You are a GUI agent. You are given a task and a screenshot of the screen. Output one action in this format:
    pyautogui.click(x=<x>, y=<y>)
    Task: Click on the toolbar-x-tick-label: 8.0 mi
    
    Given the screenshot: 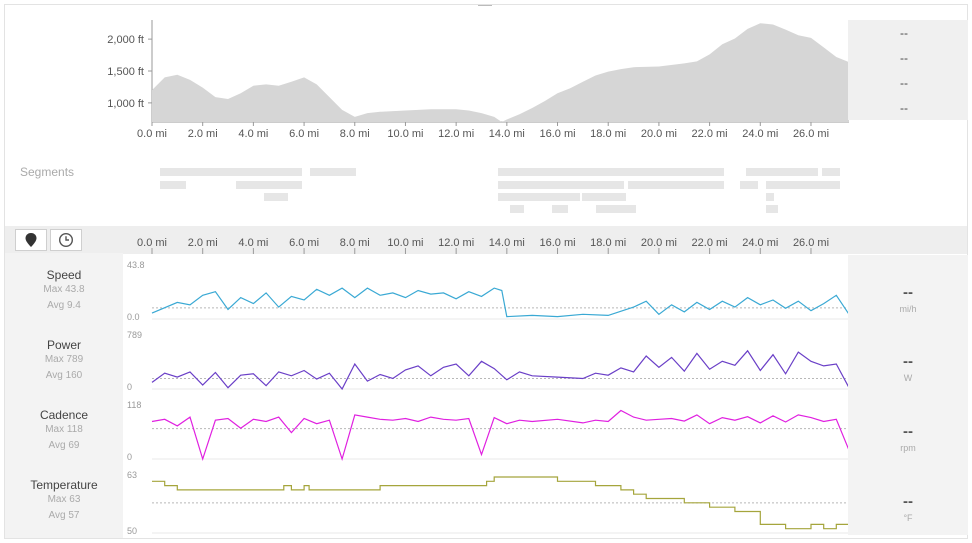 What is the action you would take?
    pyautogui.click(x=355, y=243)
    